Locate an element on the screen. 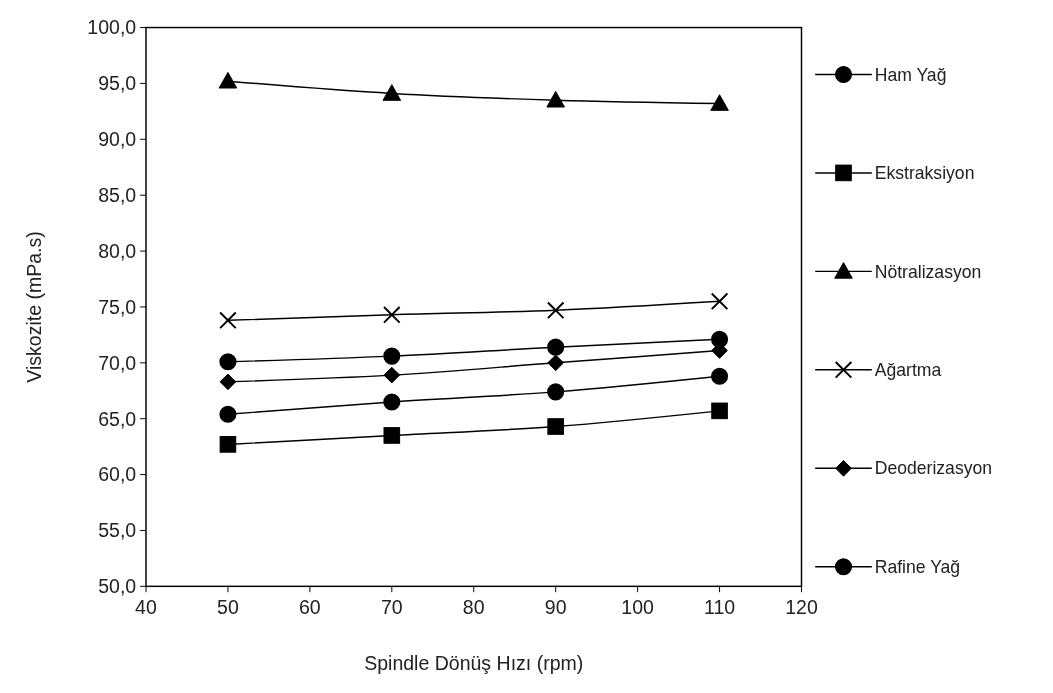  y-tick-label: 85,0 is located at coordinates (117, 195).